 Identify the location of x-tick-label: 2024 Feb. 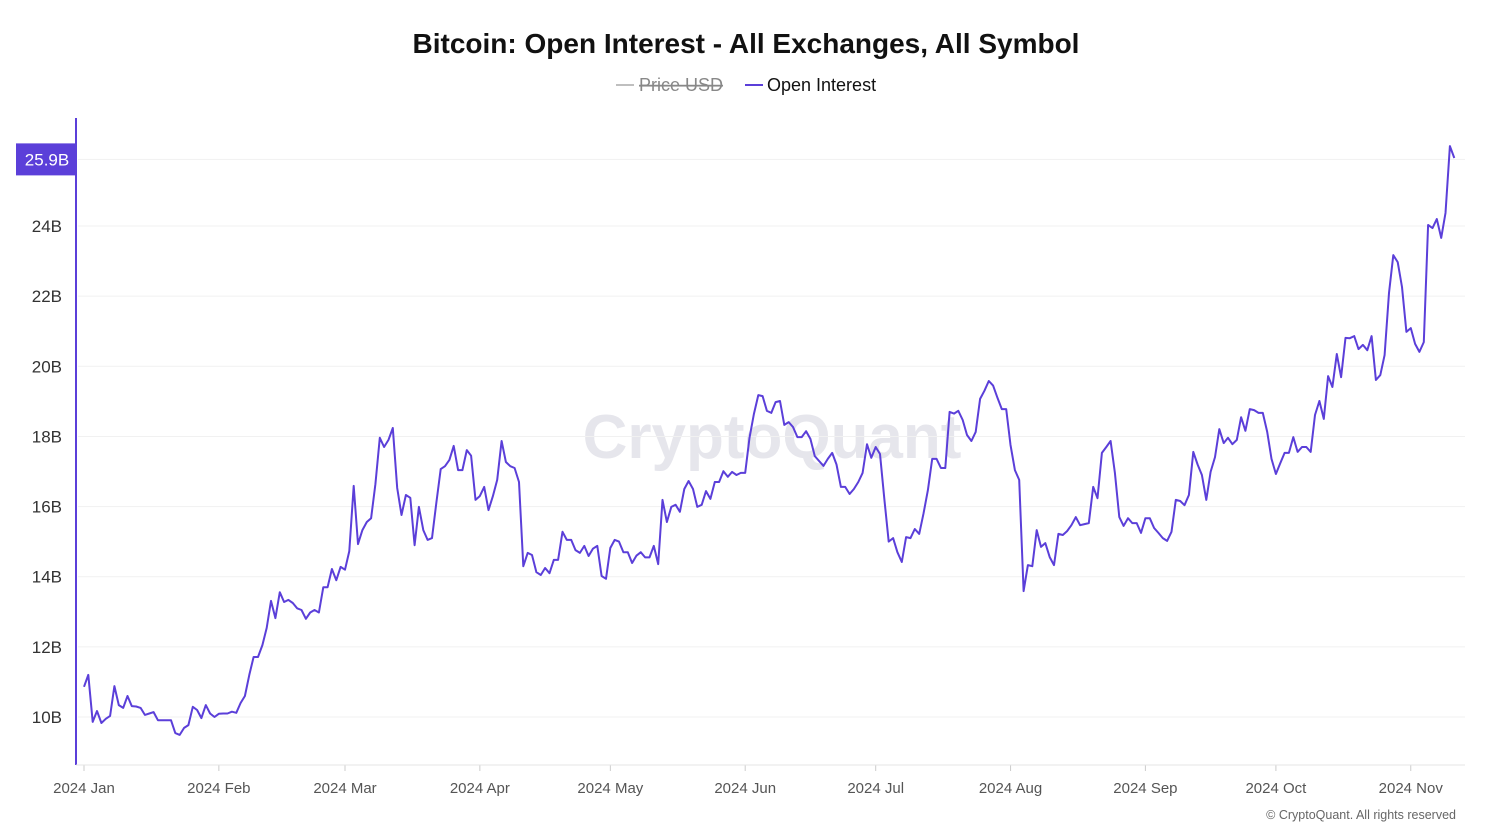
(218, 788).